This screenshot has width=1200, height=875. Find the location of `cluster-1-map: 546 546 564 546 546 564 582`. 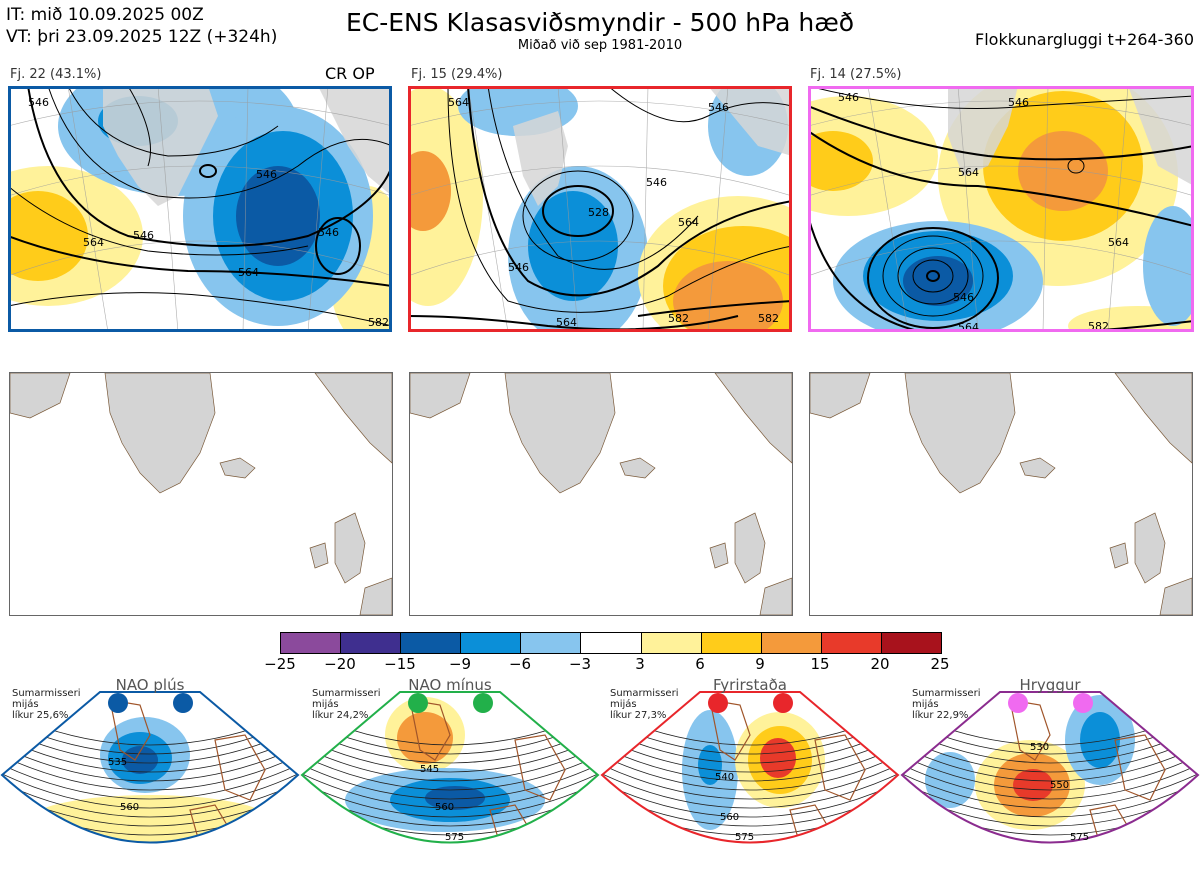

cluster-1-map: 546 546 564 546 546 564 582 is located at coordinates (200, 209).